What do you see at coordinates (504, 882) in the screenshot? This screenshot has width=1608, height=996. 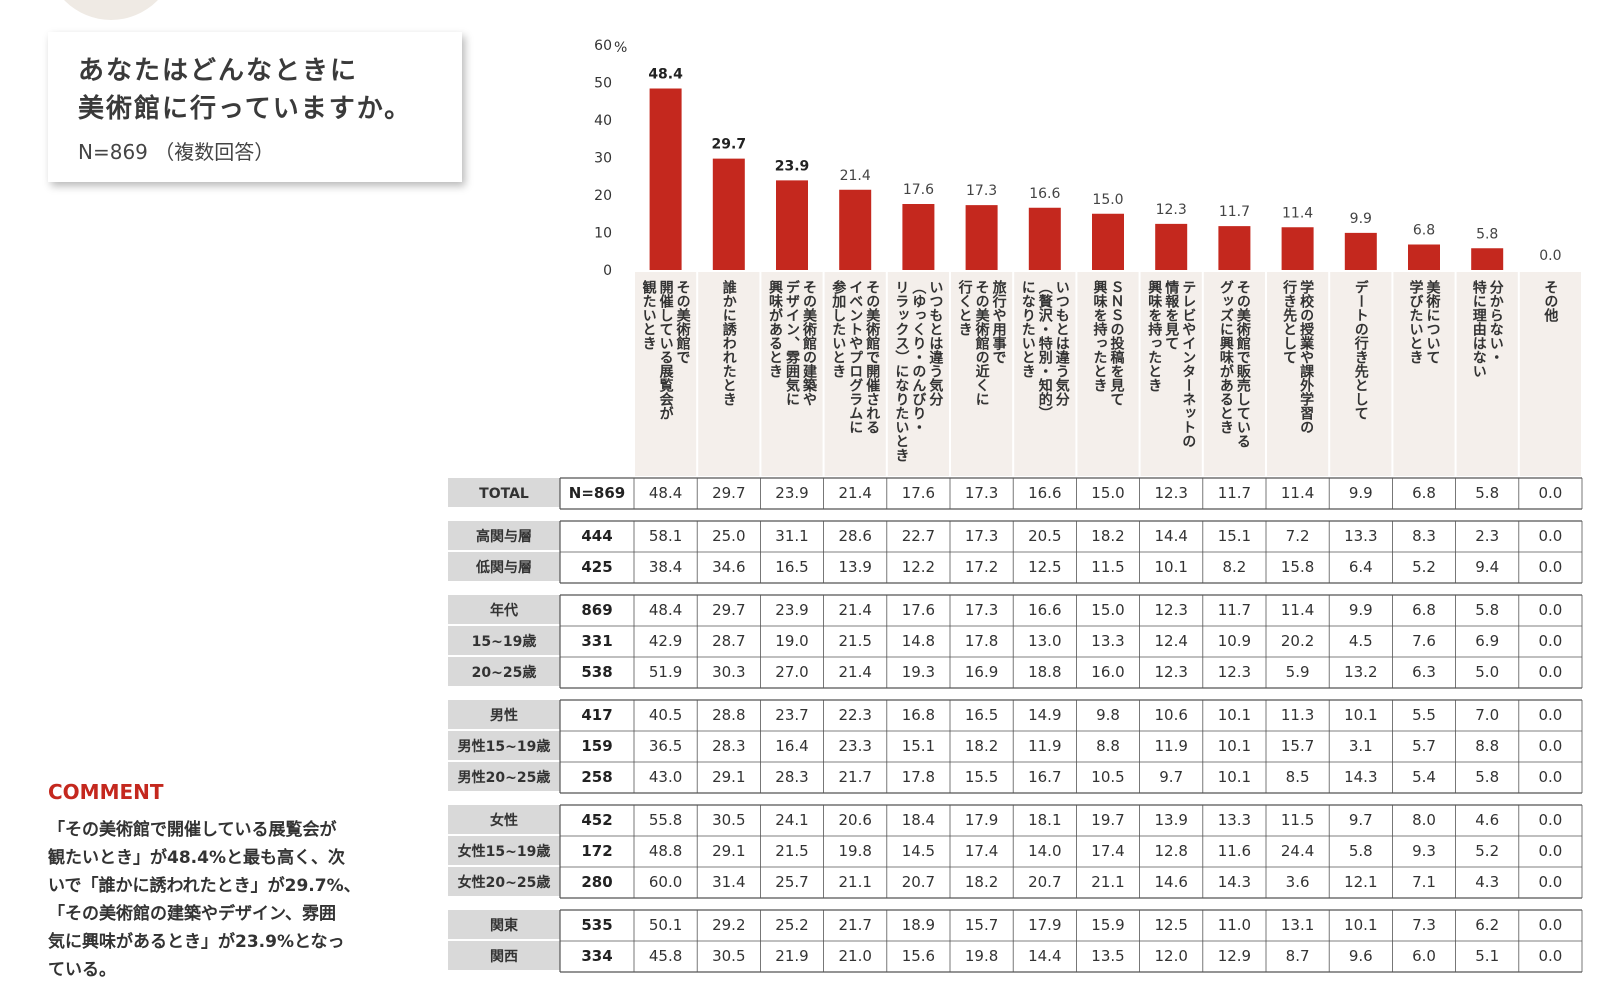 I see `table-row-label: 女性20~25歳` at bounding box center [504, 882].